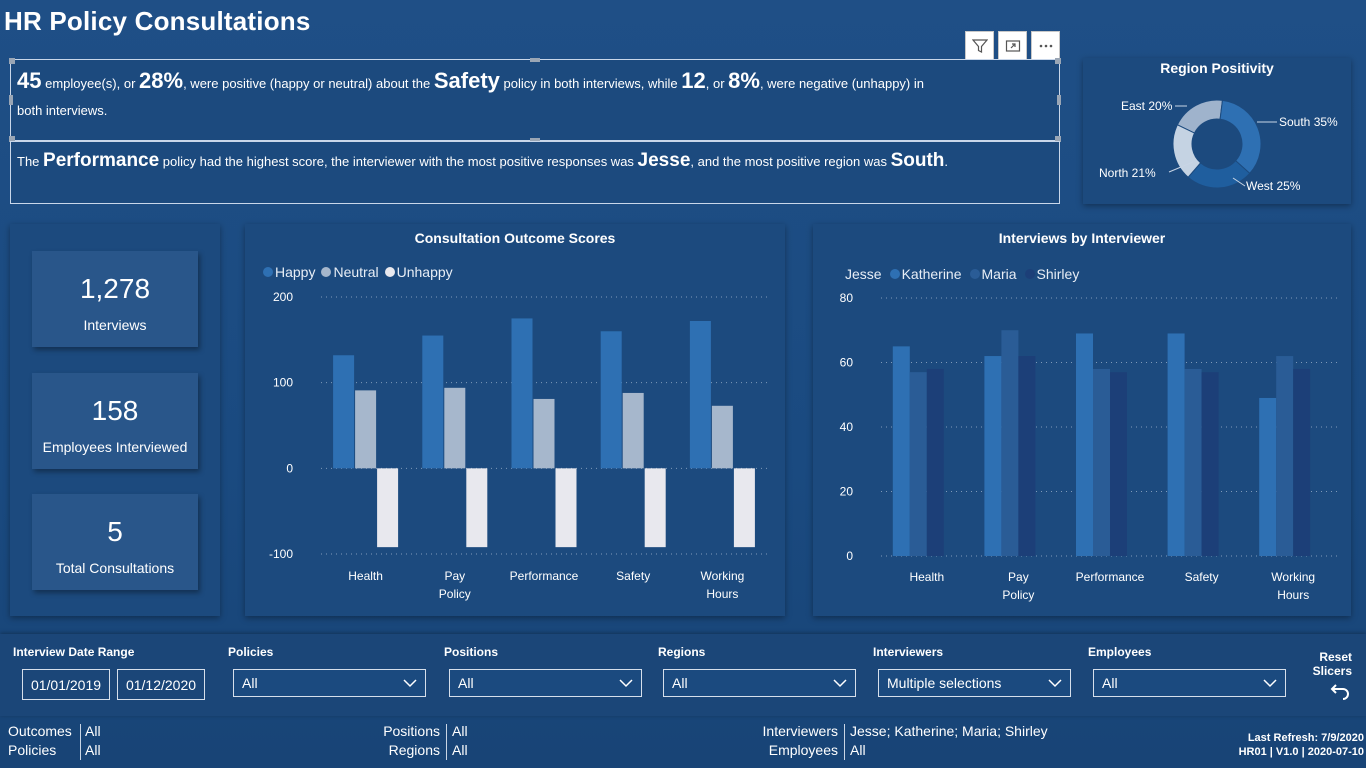 Image resolution: width=1366 pixels, height=768 pixels. What do you see at coordinates (545, 683) in the screenshot?
I see `positions-dropdown: All` at bounding box center [545, 683].